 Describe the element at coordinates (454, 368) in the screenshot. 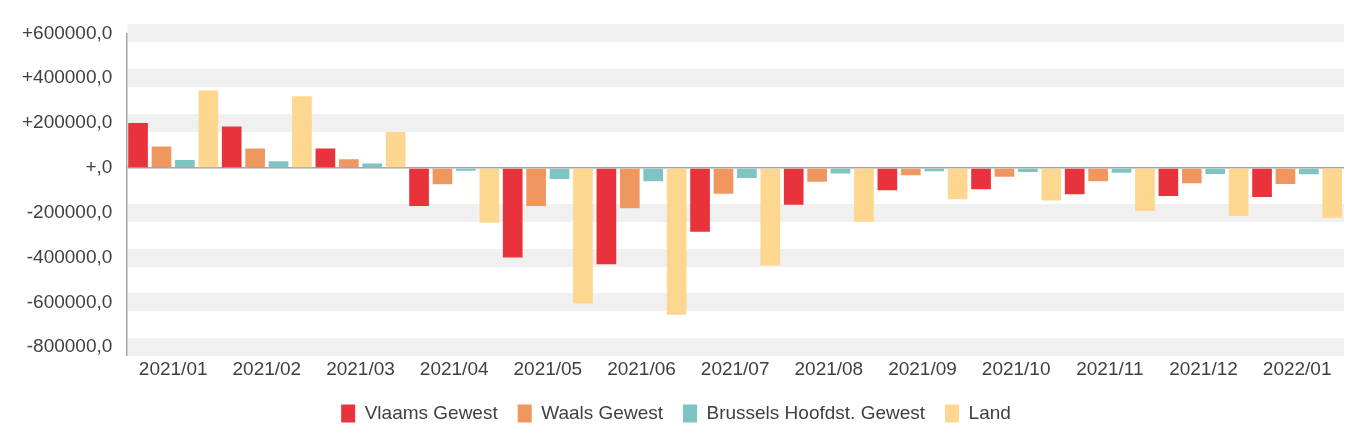

I see `x-tick-label: 2021/04` at that location.